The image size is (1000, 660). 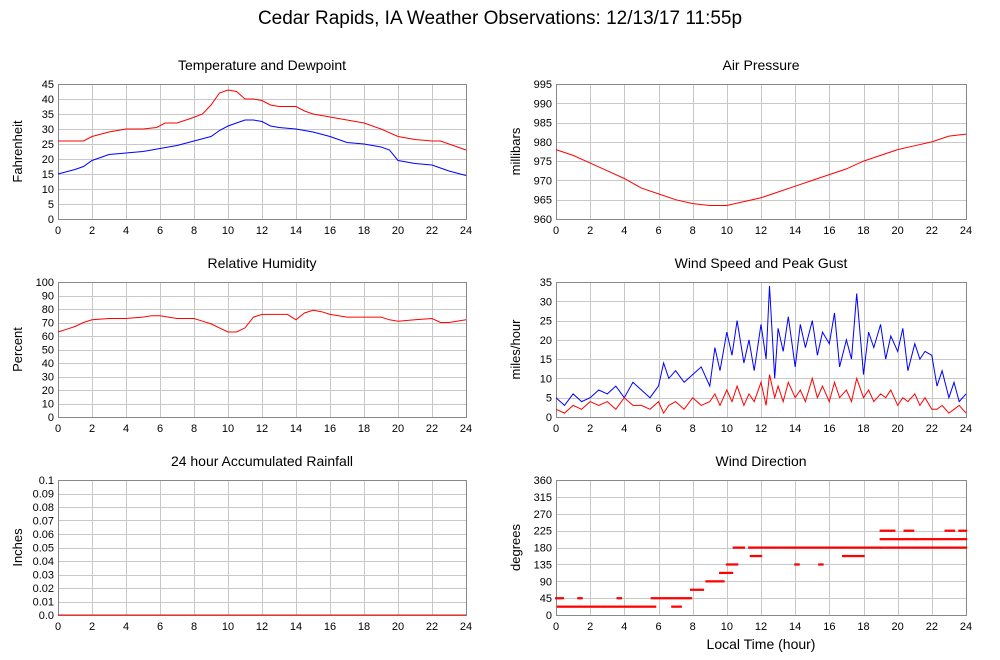 What do you see at coordinates (48, 297) in the screenshot?
I see `y-tick-label: 90` at bounding box center [48, 297].